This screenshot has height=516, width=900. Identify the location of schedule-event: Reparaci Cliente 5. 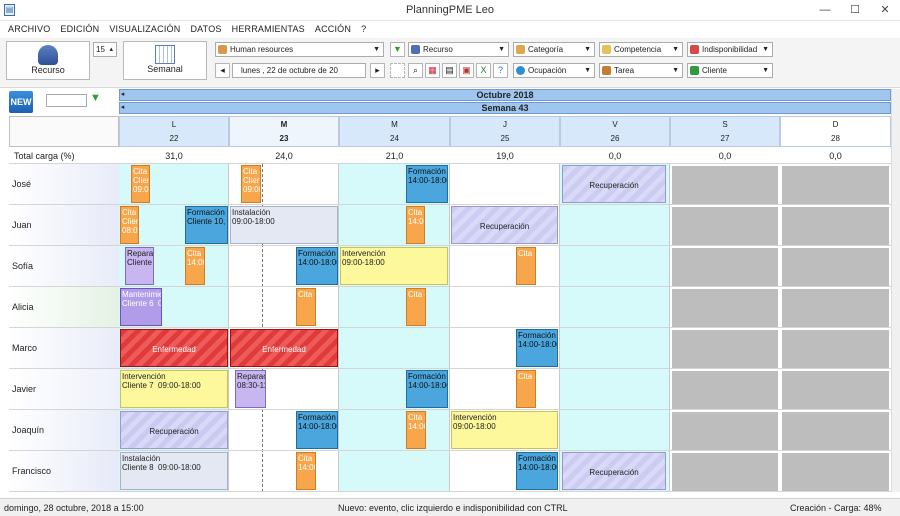
(139, 266).